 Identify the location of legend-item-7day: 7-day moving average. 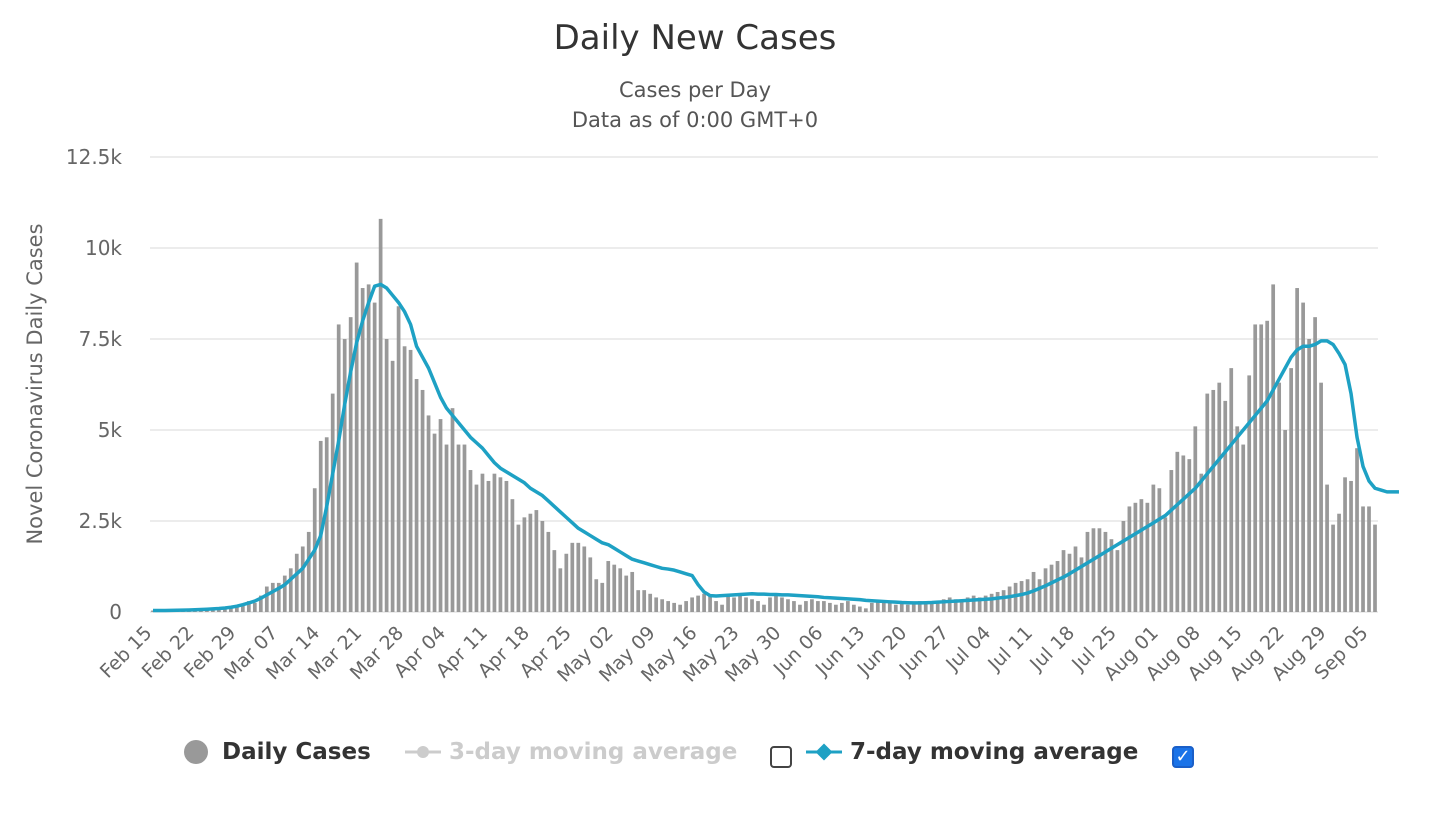
(972, 752).